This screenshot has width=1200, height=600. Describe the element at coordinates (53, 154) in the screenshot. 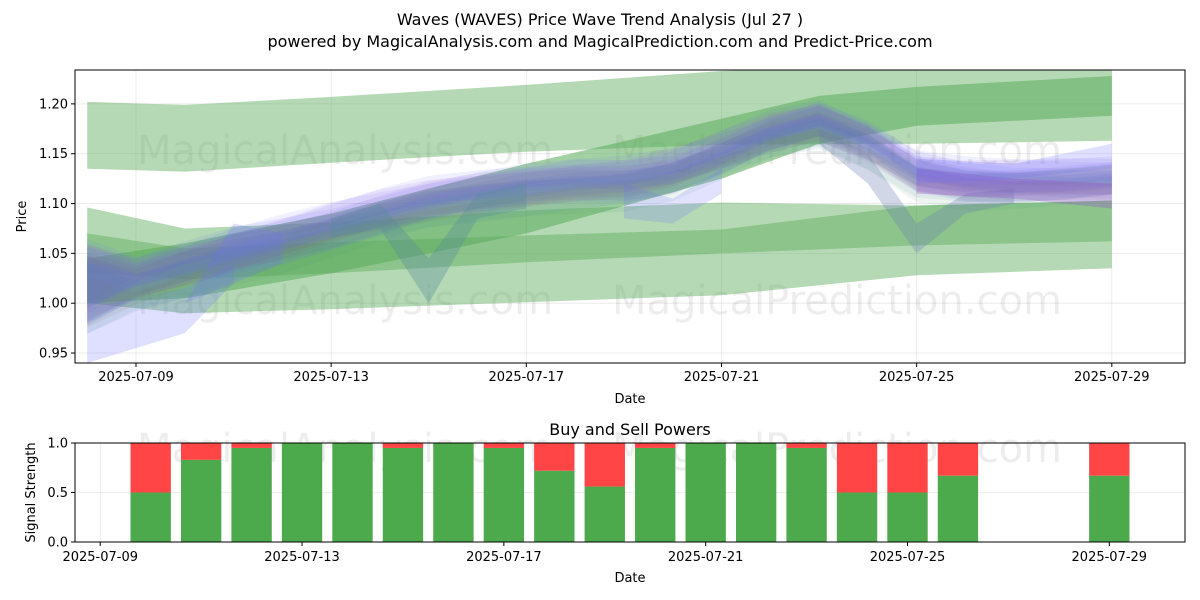

I see `y-tick-label: 1.15` at that location.